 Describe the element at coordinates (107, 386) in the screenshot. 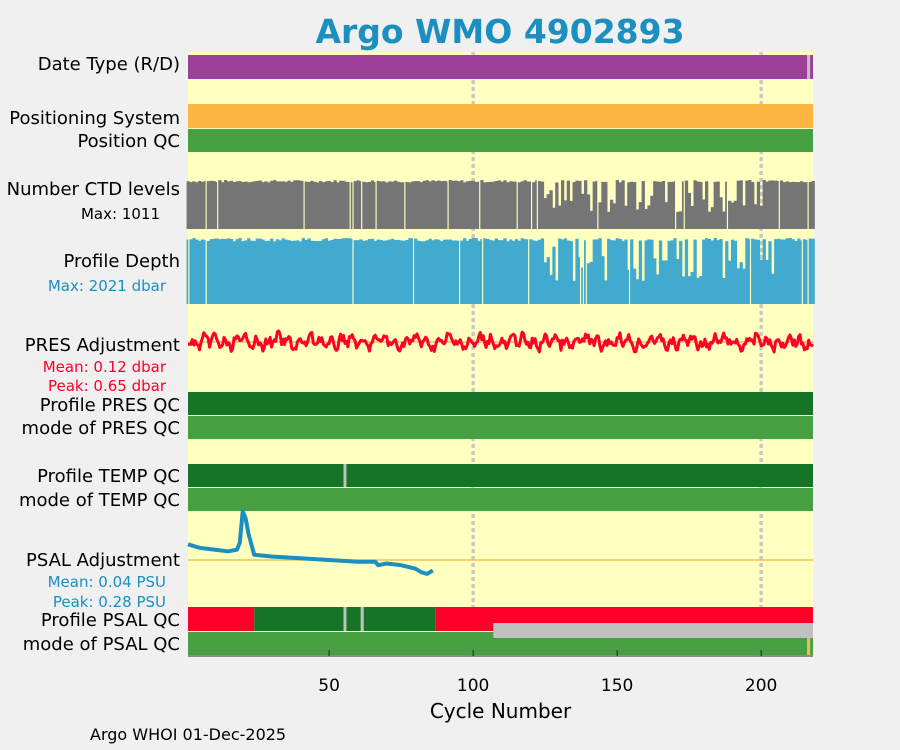

I see `pres-adjustment-peak: Peak: 0.65 dbar` at that location.